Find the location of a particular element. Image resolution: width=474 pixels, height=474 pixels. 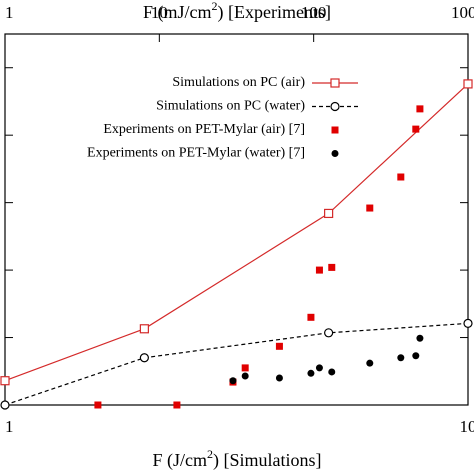

legend-label: Simulations on PC (water) is located at coordinates (230, 106).